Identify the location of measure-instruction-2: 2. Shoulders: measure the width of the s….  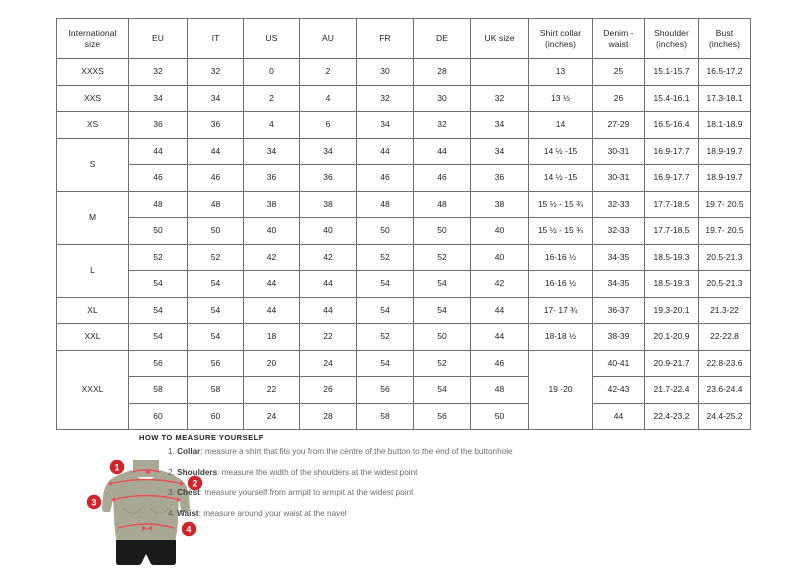
(448, 472).